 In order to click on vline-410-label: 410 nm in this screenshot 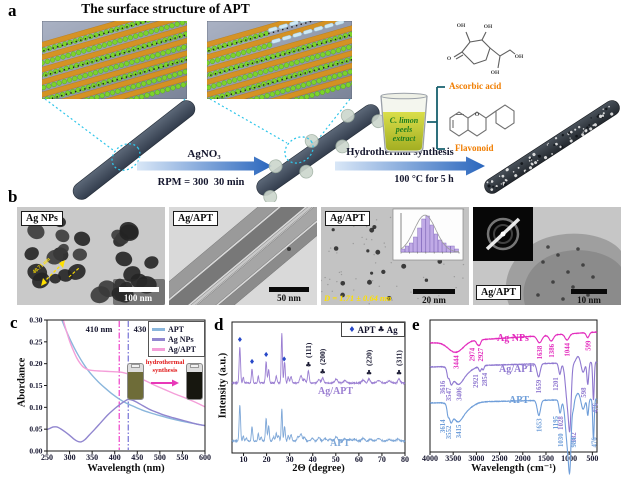, I will do `click(99, 329)`.